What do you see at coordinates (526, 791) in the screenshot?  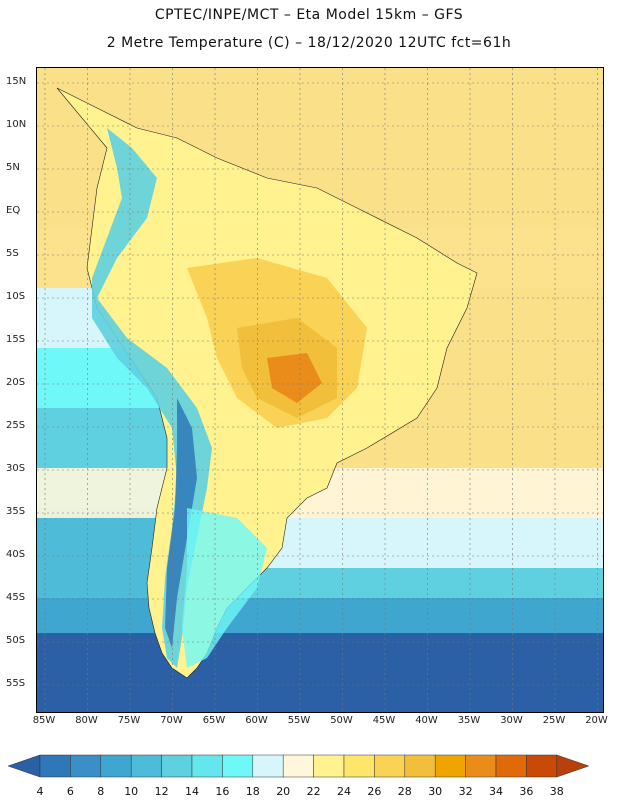 I see `colorbar-tick-label: 36` at bounding box center [526, 791].